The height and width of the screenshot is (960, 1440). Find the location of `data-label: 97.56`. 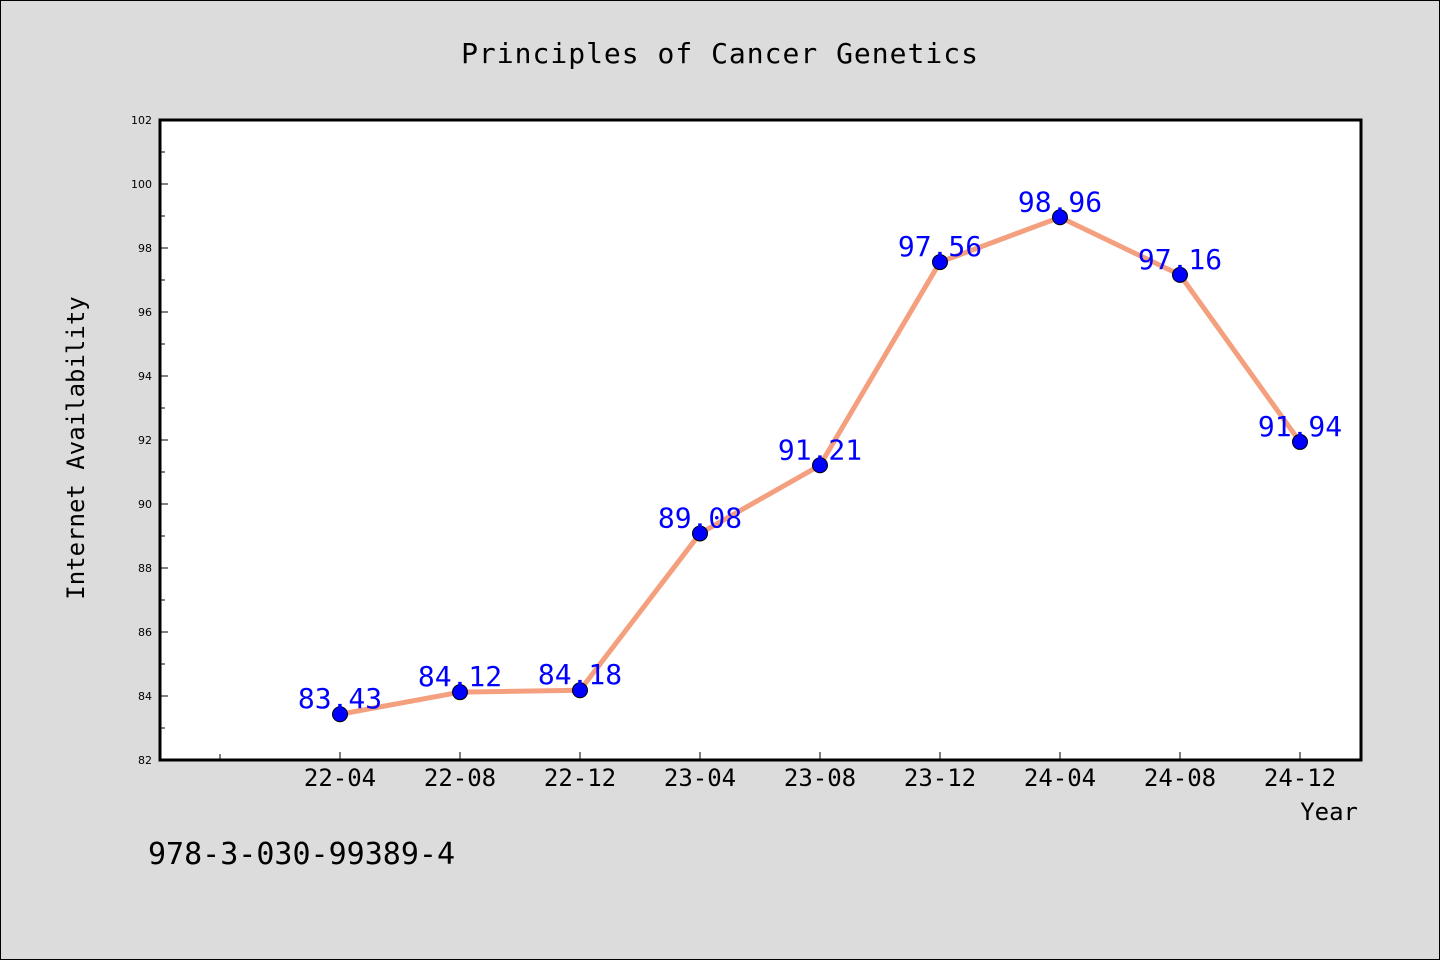

data-label: 97.56 is located at coordinates (940, 246).